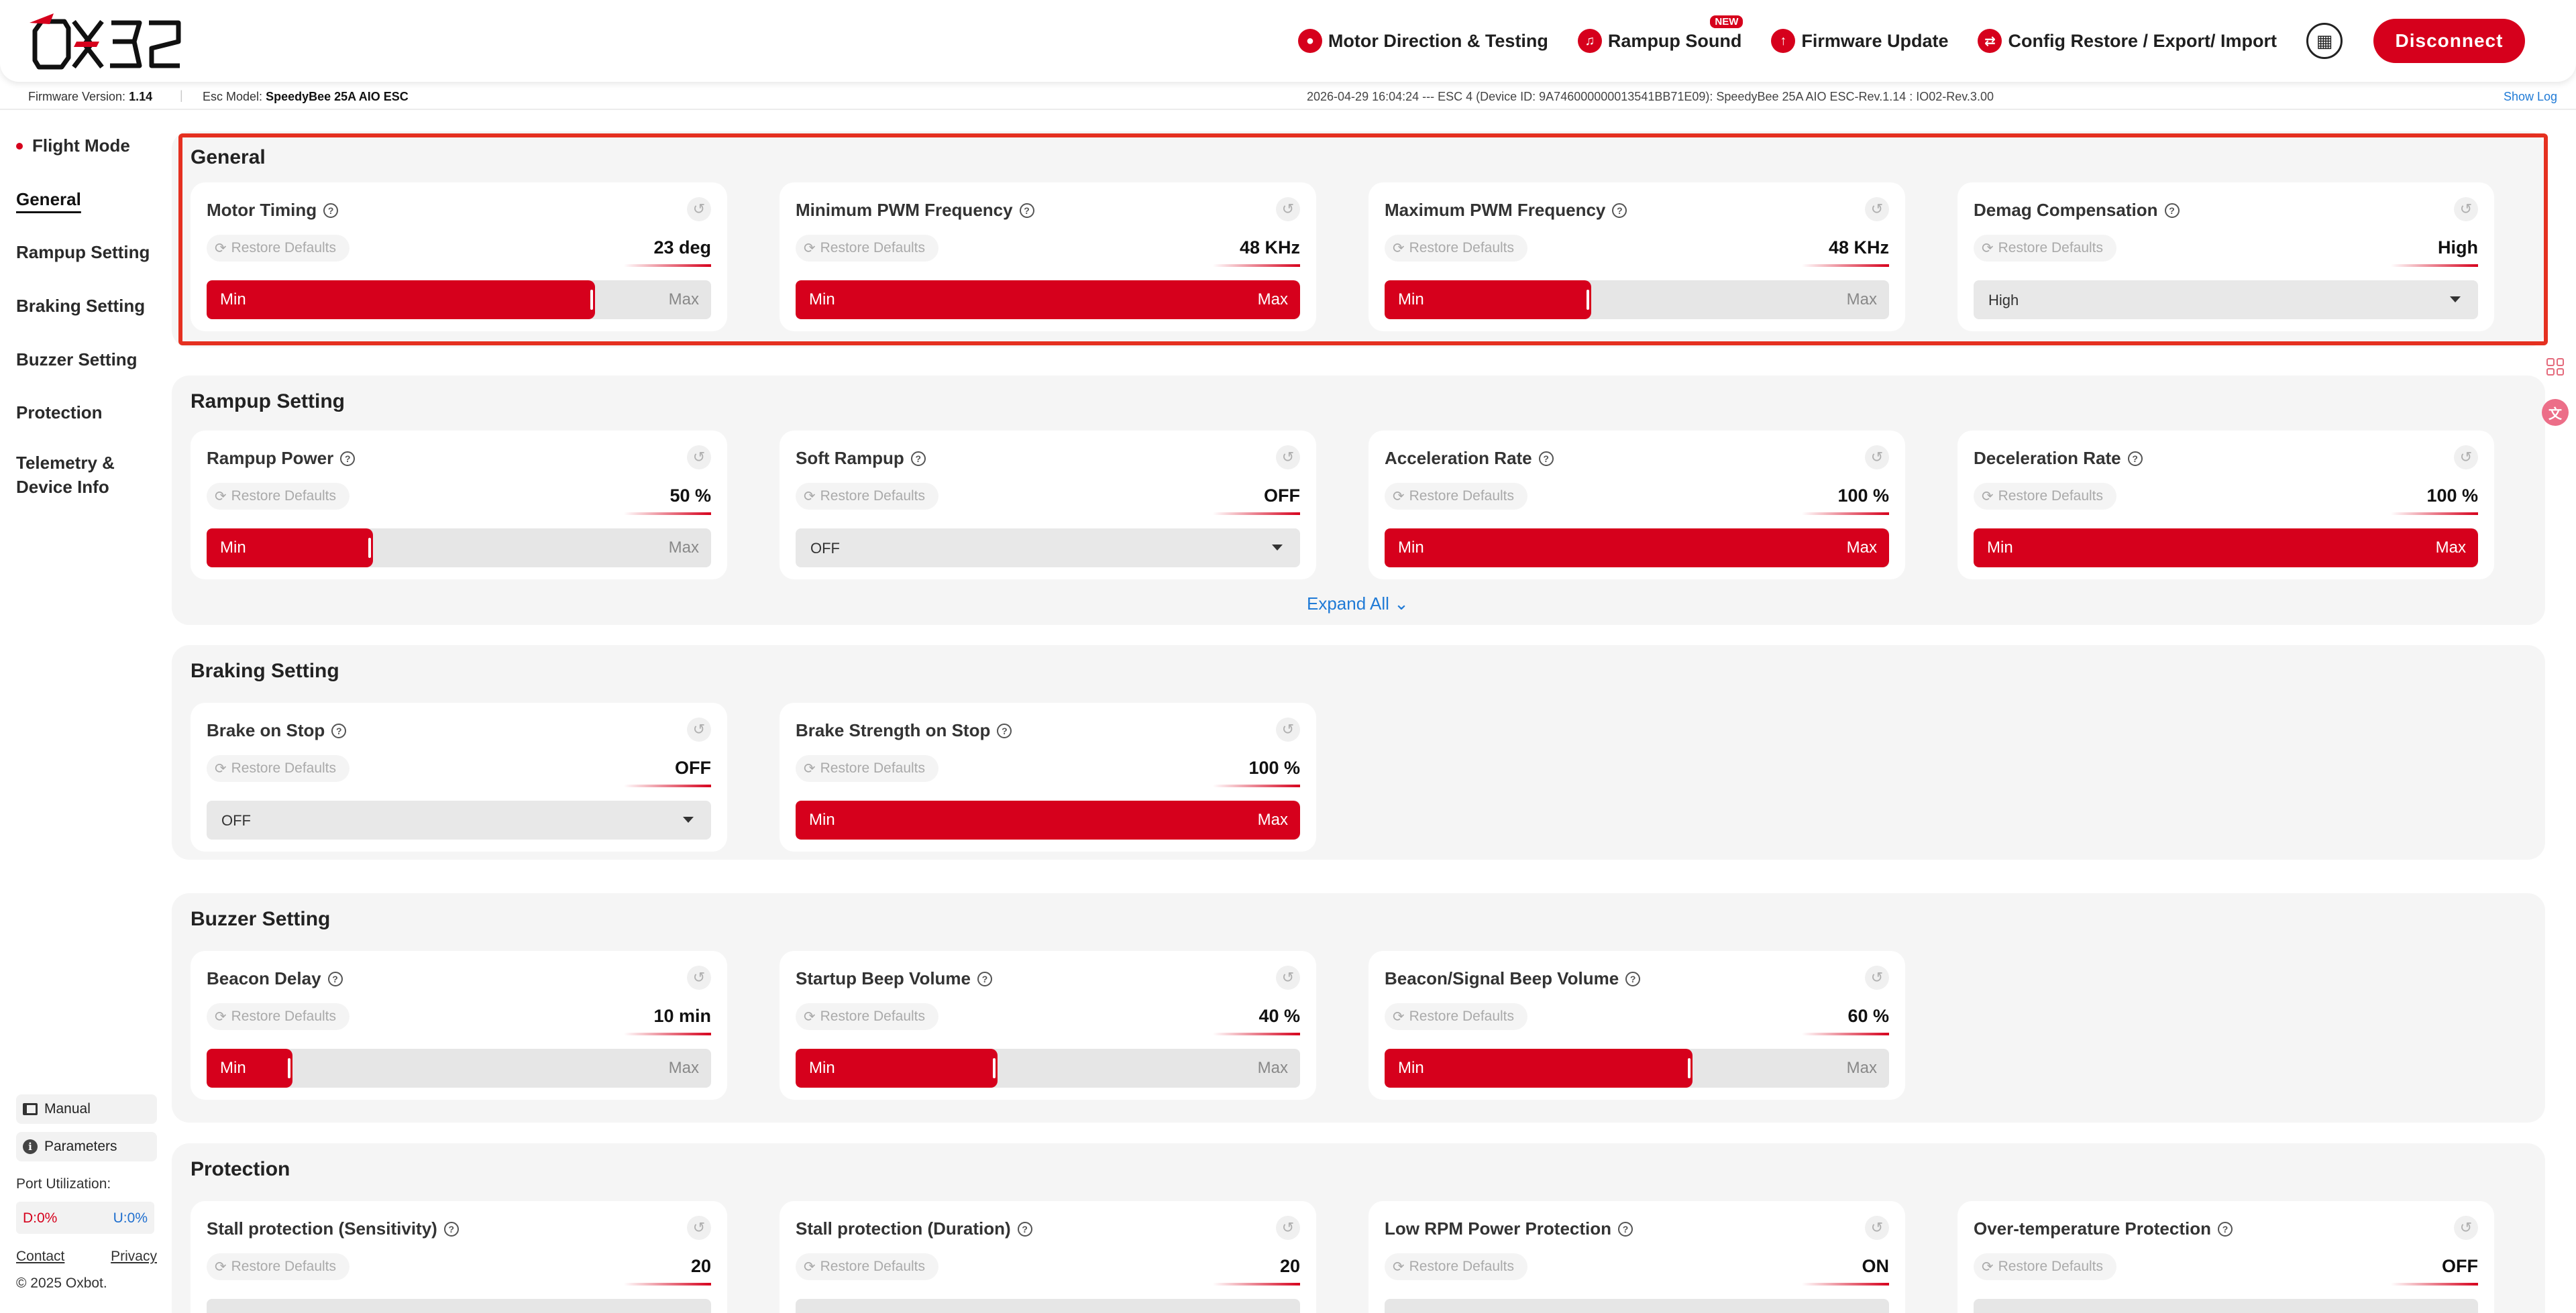 The width and height of the screenshot is (2576, 1313). What do you see at coordinates (1048, 547) in the screenshot?
I see `setting-select: OFF` at bounding box center [1048, 547].